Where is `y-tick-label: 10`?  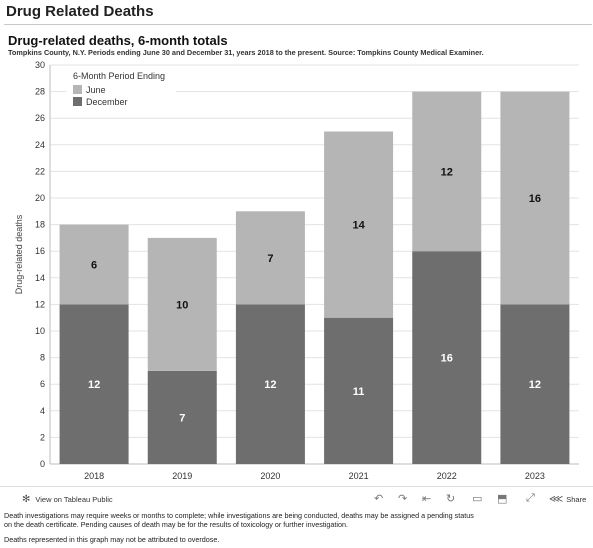 y-tick-label: 10 is located at coordinates (40, 331).